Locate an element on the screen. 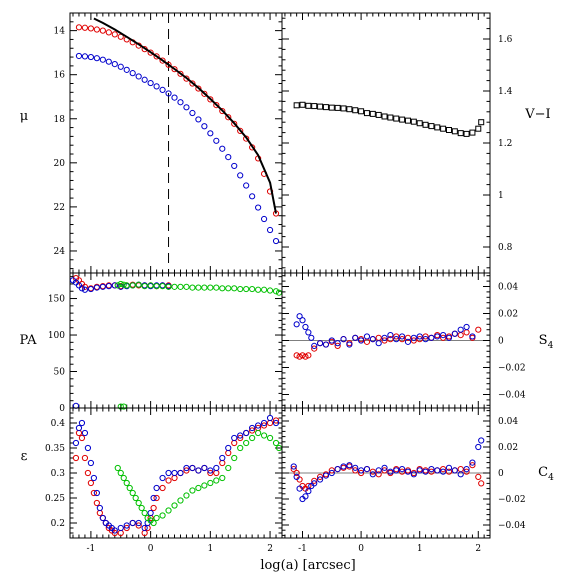 This screenshot has width=574, height=574. y-tick-label: 0 is located at coordinates (62, 409).